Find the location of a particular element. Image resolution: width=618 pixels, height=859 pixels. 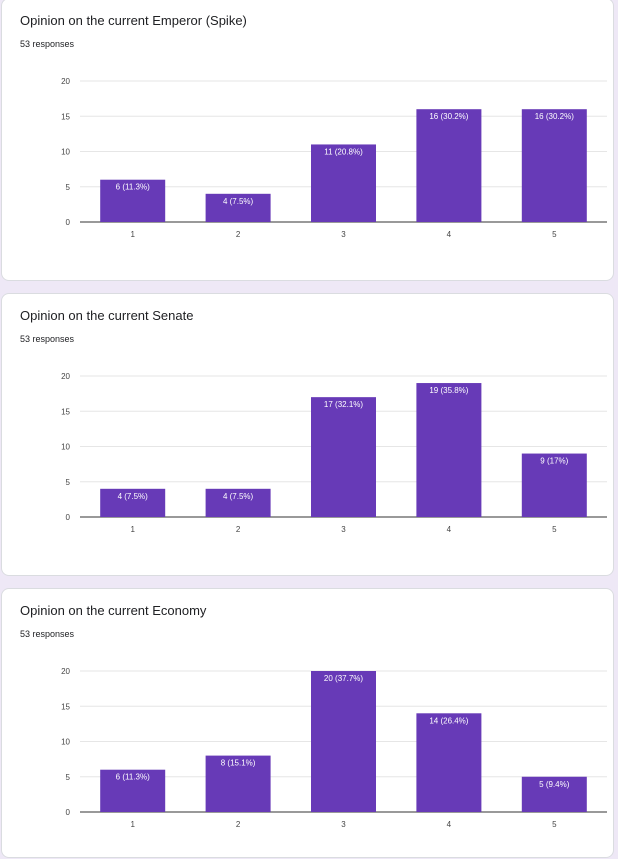

bar-data-label: 9 (17%) is located at coordinates (554, 461).